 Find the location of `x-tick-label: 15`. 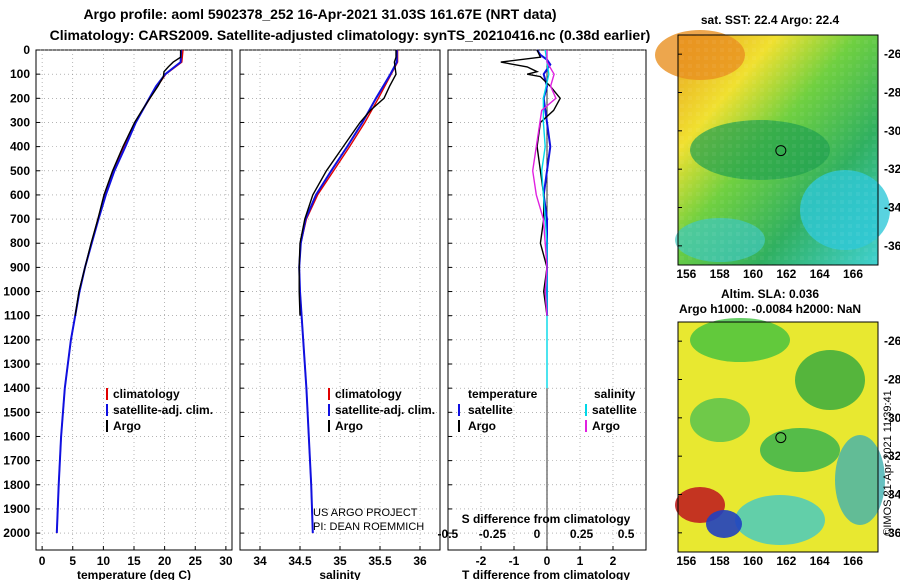

x-tick-label: 15 is located at coordinates (134, 561).